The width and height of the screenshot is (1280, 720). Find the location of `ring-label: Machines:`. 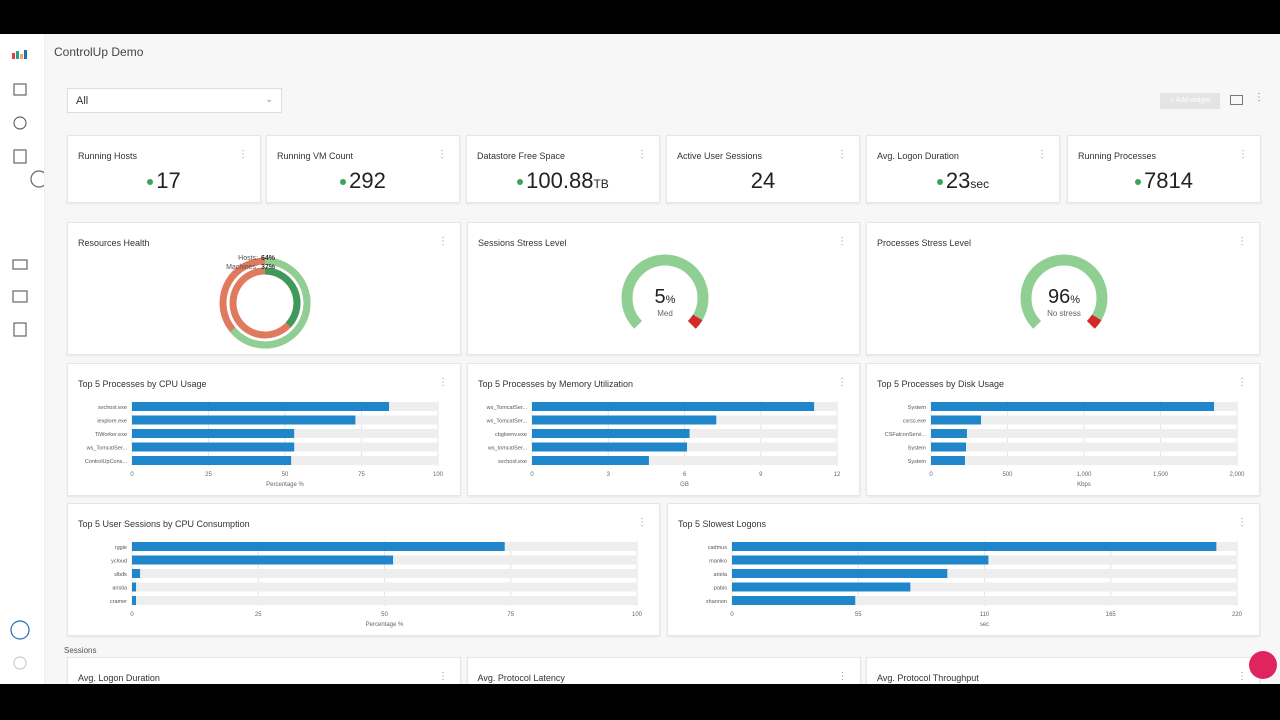

ring-label: Machines: is located at coordinates (242, 267).